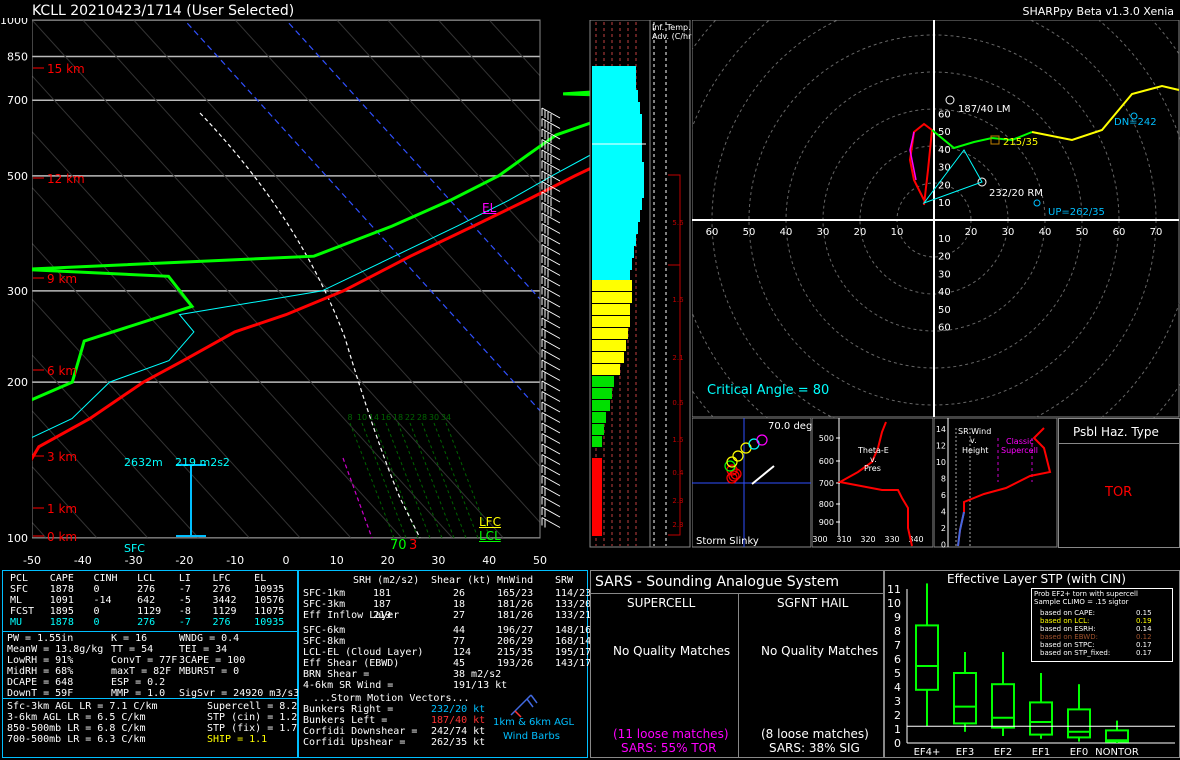  I want to click on hodo-ring-label: 60, so click(944, 328).